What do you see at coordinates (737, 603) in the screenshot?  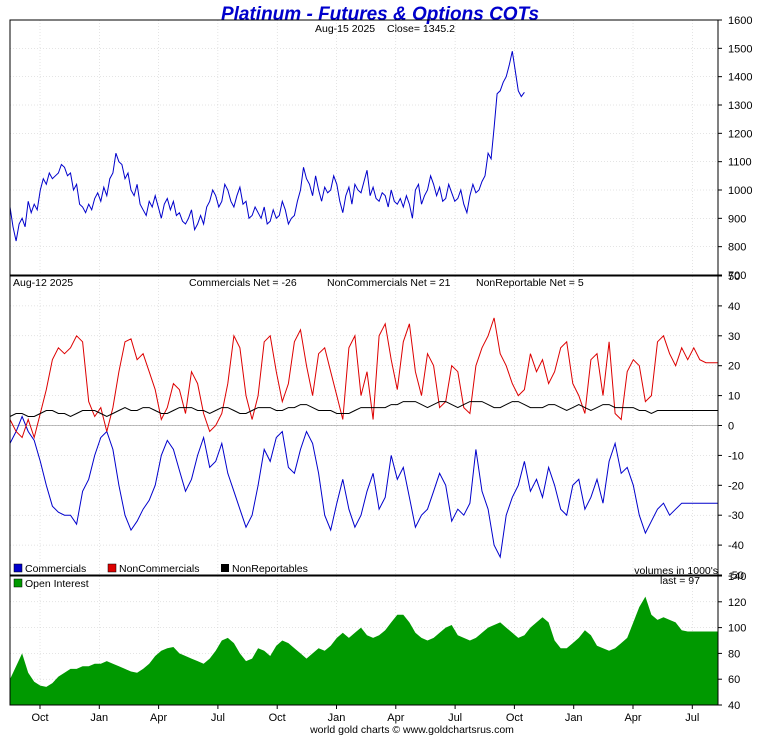 I see `oi-ytick-label: 120` at bounding box center [737, 603].